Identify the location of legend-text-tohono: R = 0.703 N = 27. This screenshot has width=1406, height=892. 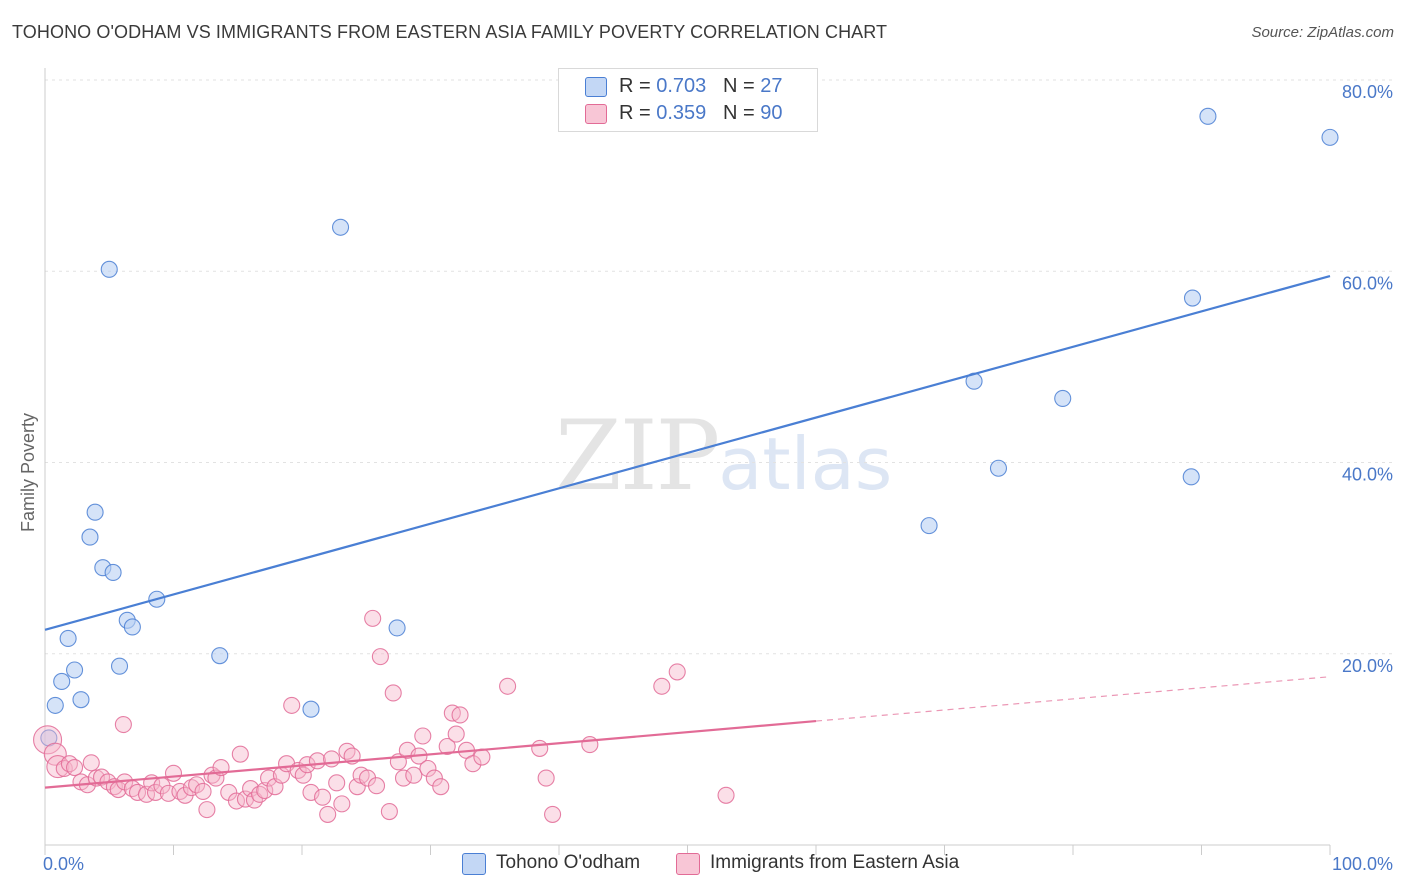
(700, 86).